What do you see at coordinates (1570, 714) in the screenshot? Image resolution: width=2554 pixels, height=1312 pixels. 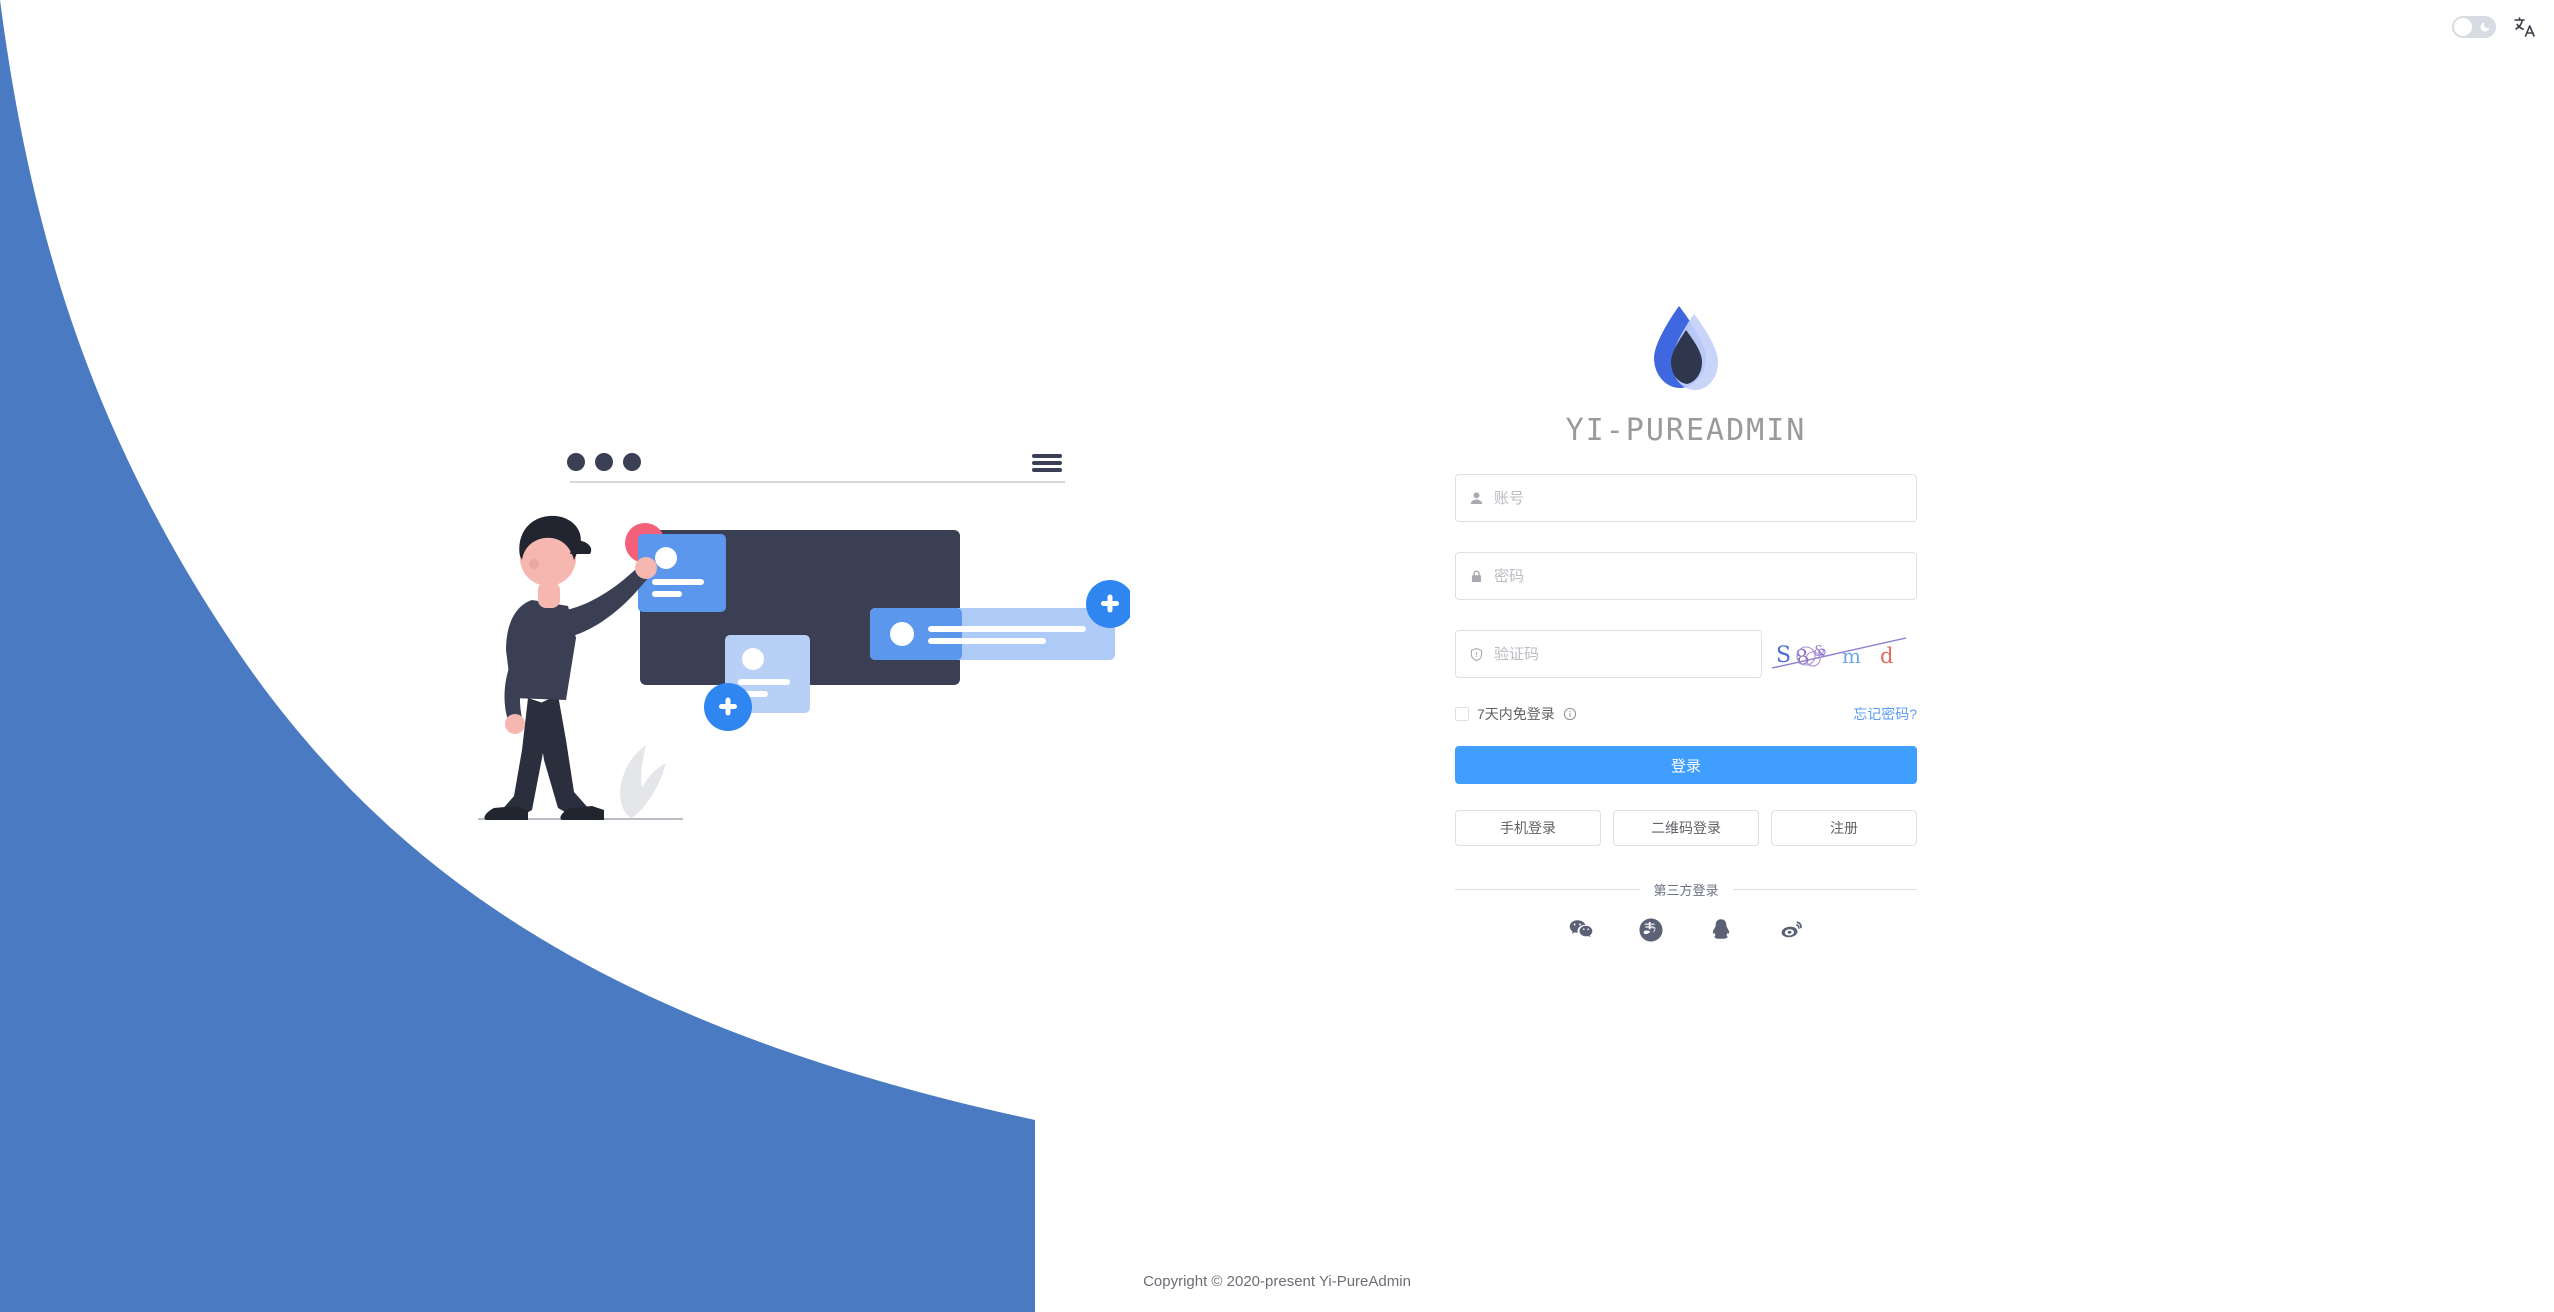 I see `info-circle-icon` at bounding box center [1570, 714].